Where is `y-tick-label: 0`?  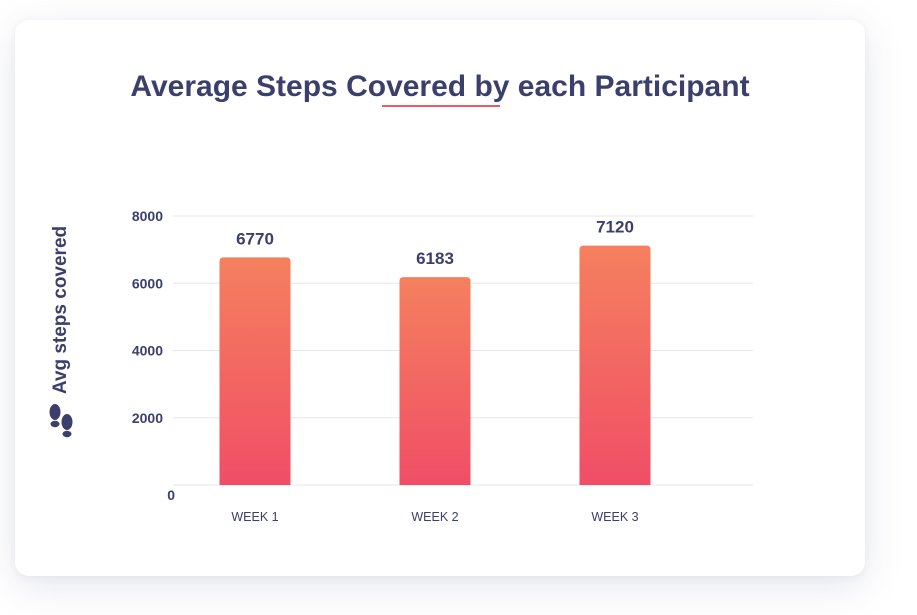
y-tick-label: 0 is located at coordinates (171, 495).